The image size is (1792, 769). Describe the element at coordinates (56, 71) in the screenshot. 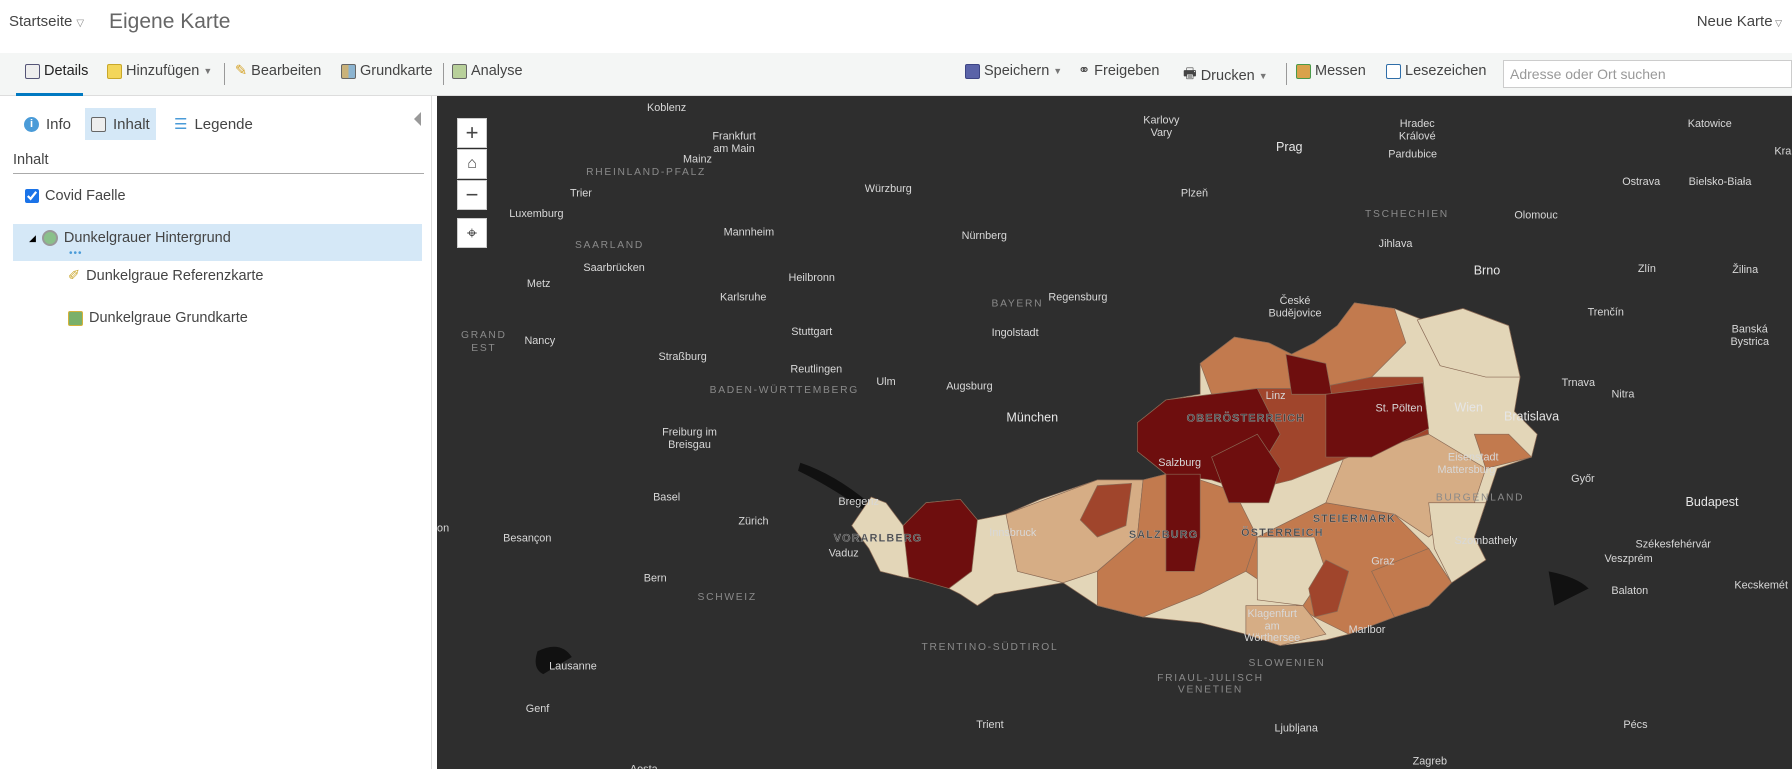

I see `details-button: Details` at that location.